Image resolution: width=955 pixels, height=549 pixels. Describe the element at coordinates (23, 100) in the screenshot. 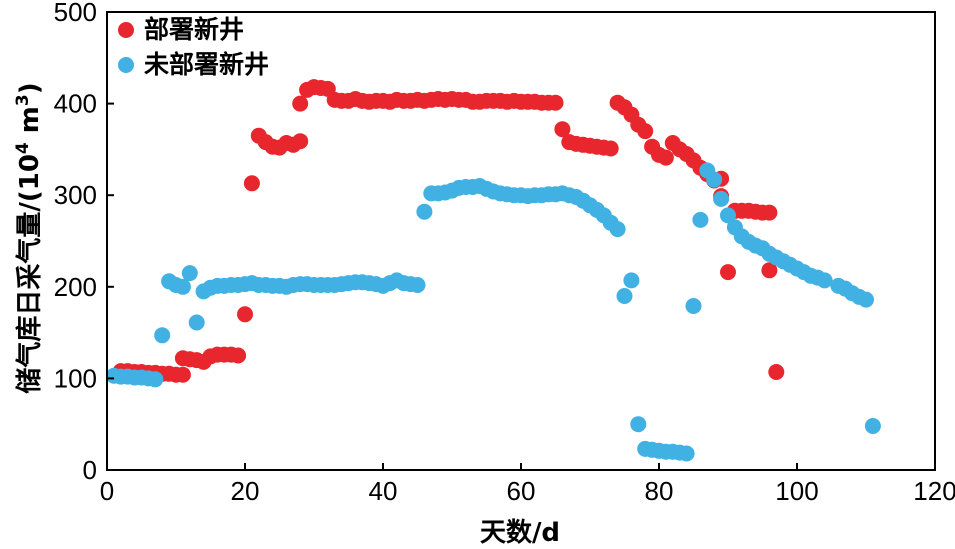

I see `y-axis-title-sup2: 3` at that location.